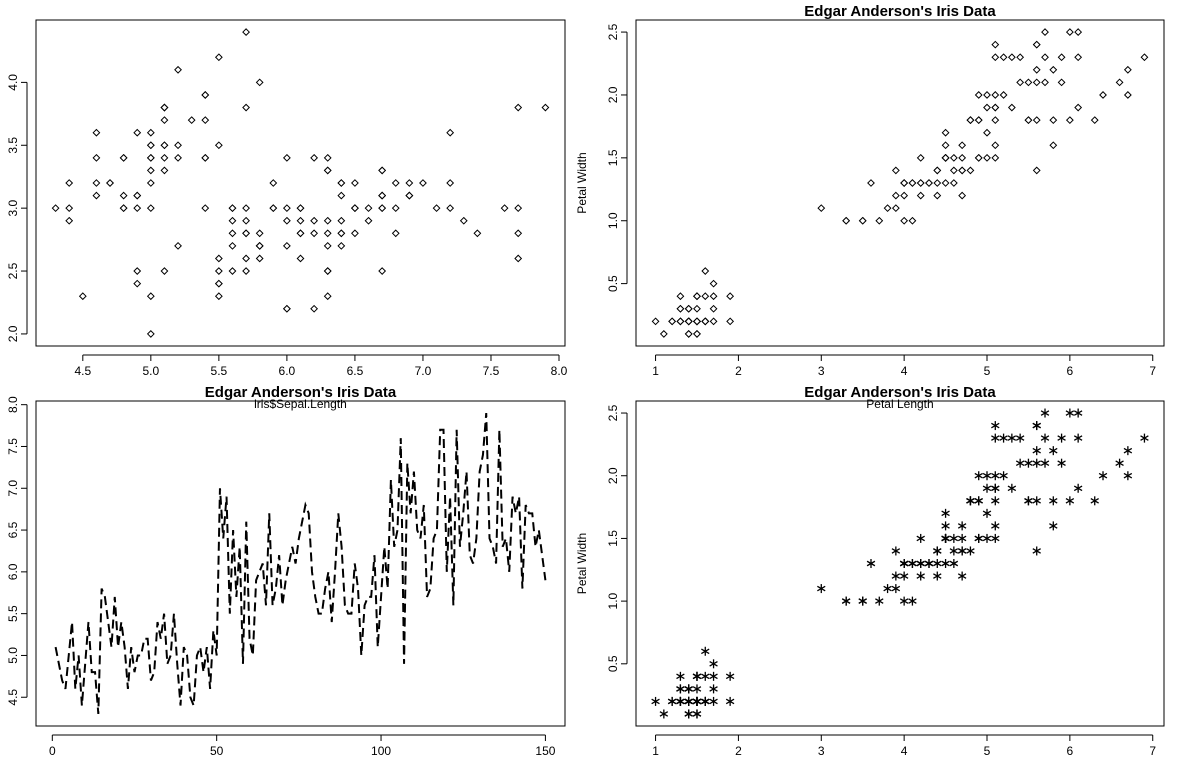 Image resolution: width=1188 pixels, height=758 pixels. Describe the element at coordinates (13, 82) in the screenshot. I see `y-tick-label: 4.0` at that location.